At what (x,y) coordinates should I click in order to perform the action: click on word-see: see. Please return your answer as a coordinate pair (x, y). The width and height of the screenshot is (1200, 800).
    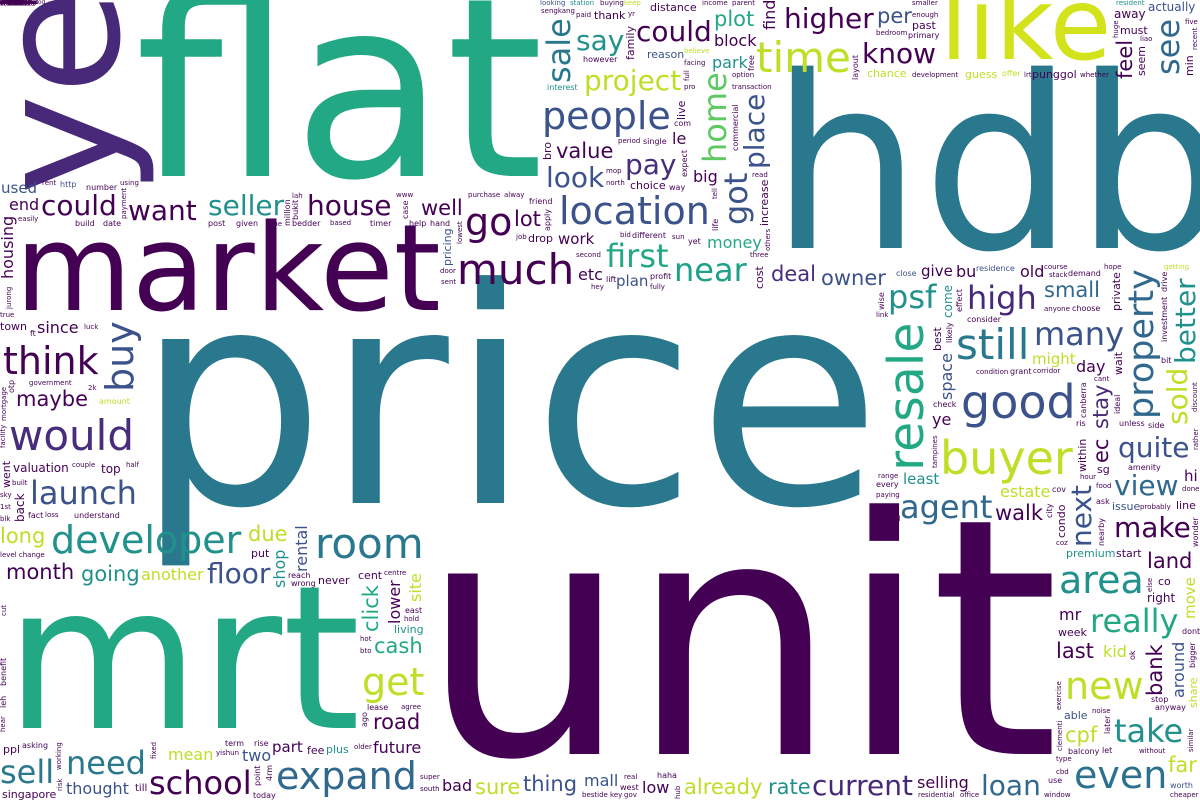
    Looking at the image, I should click on (1168, 46).